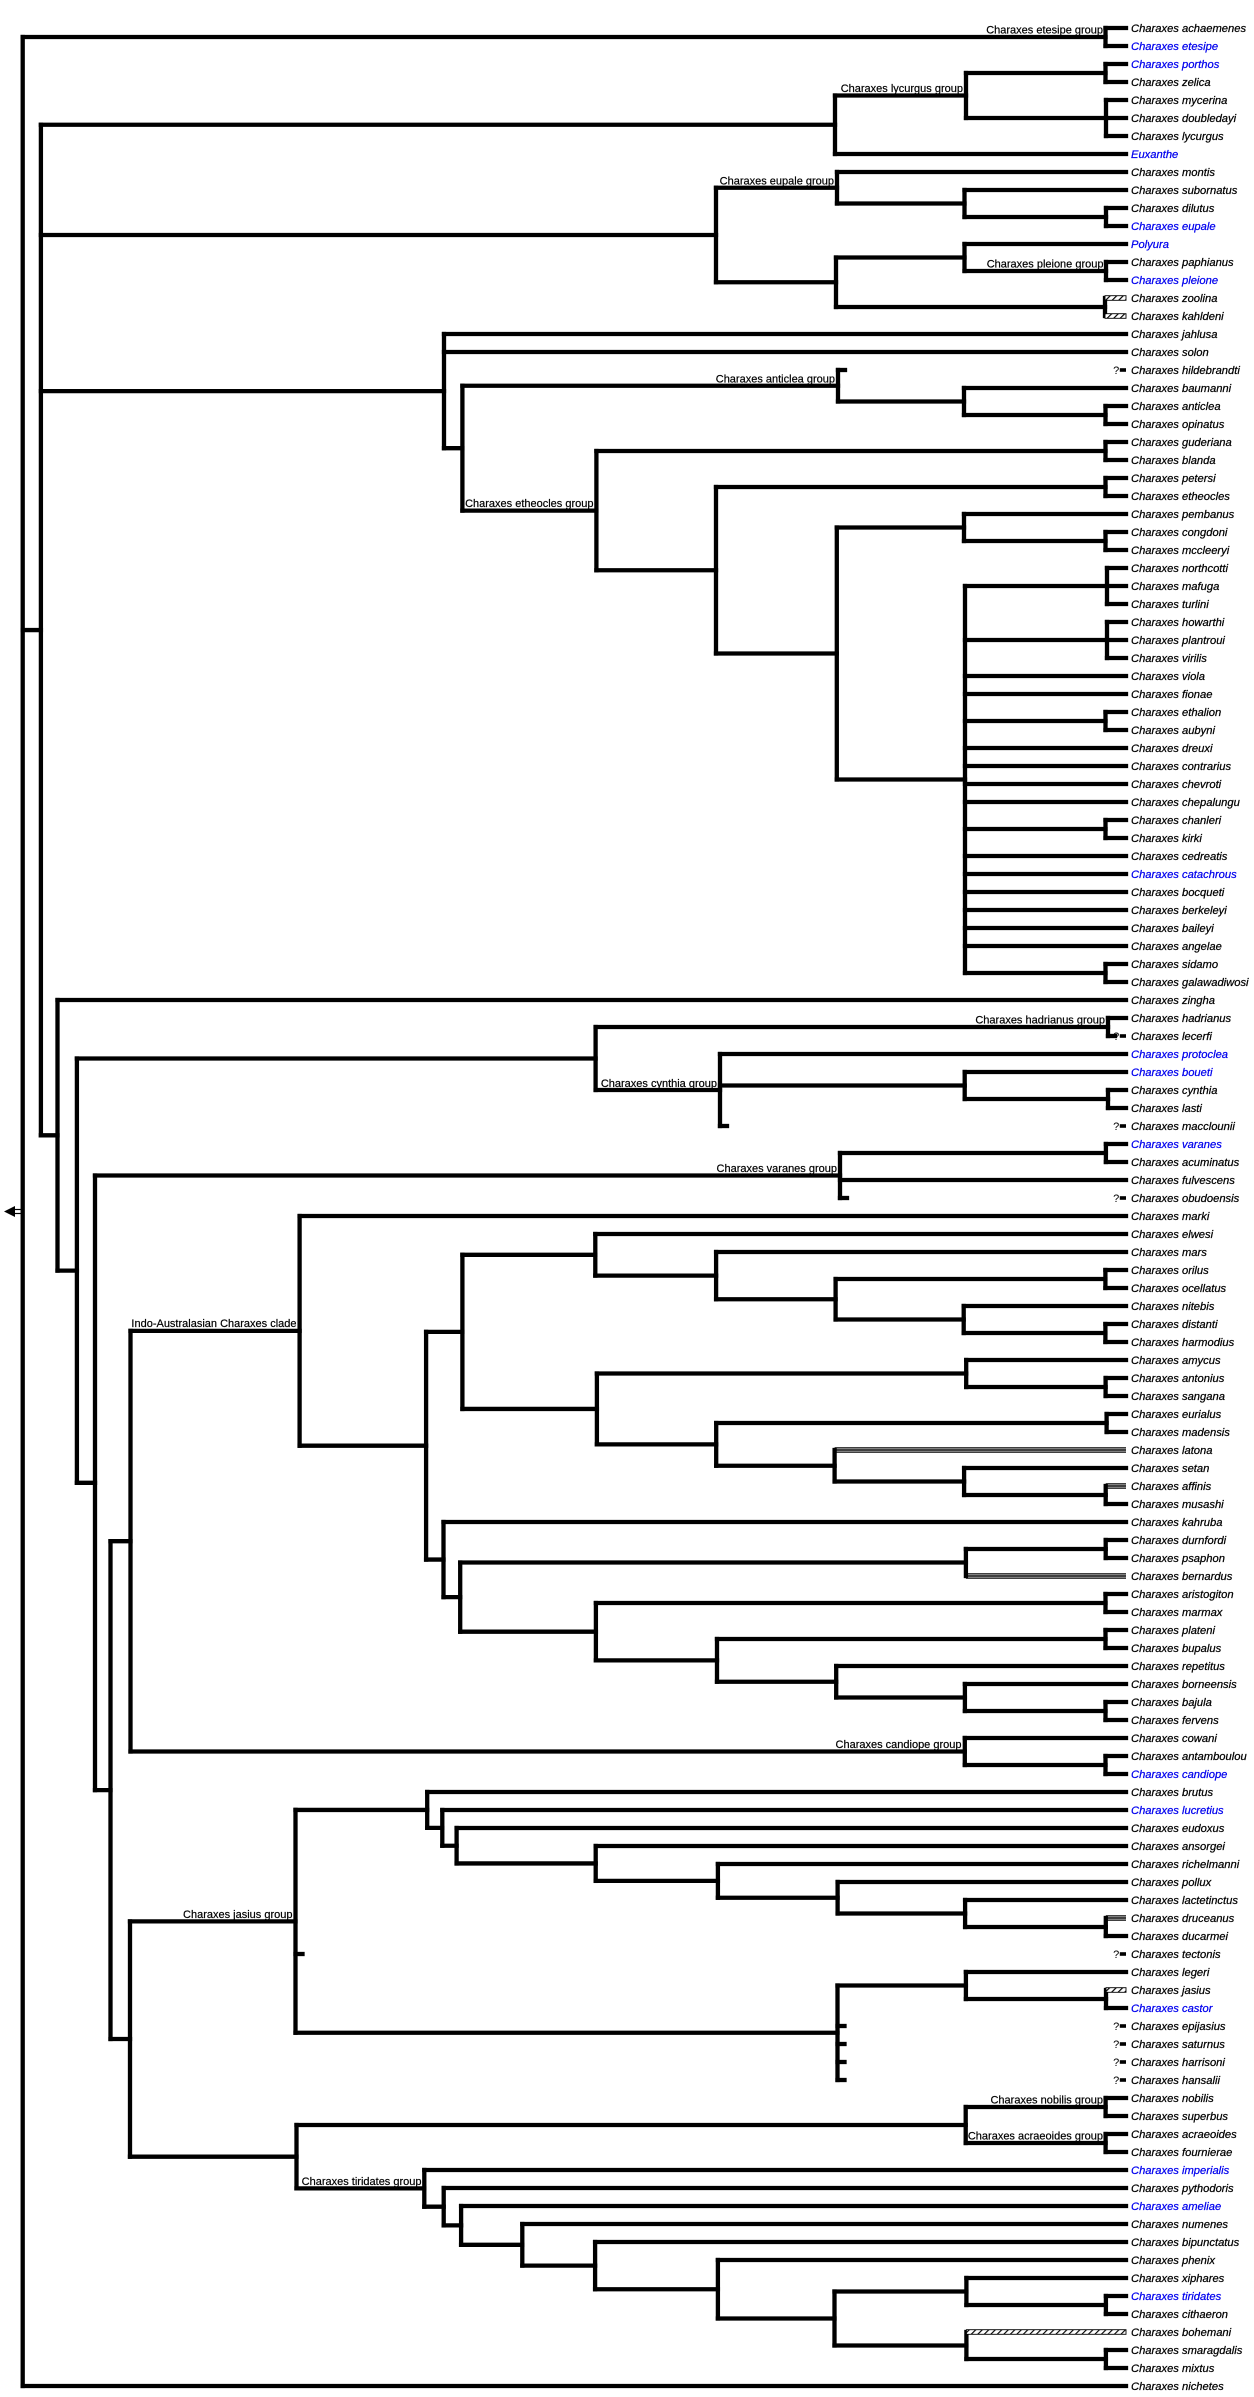 The width and height of the screenshot is (1254, 2397). What do you see at coordinates (1184, 1685) in the screenshot?
I see `svg-text: Charaxes borneensis` at bounding box center [1184, 1685].